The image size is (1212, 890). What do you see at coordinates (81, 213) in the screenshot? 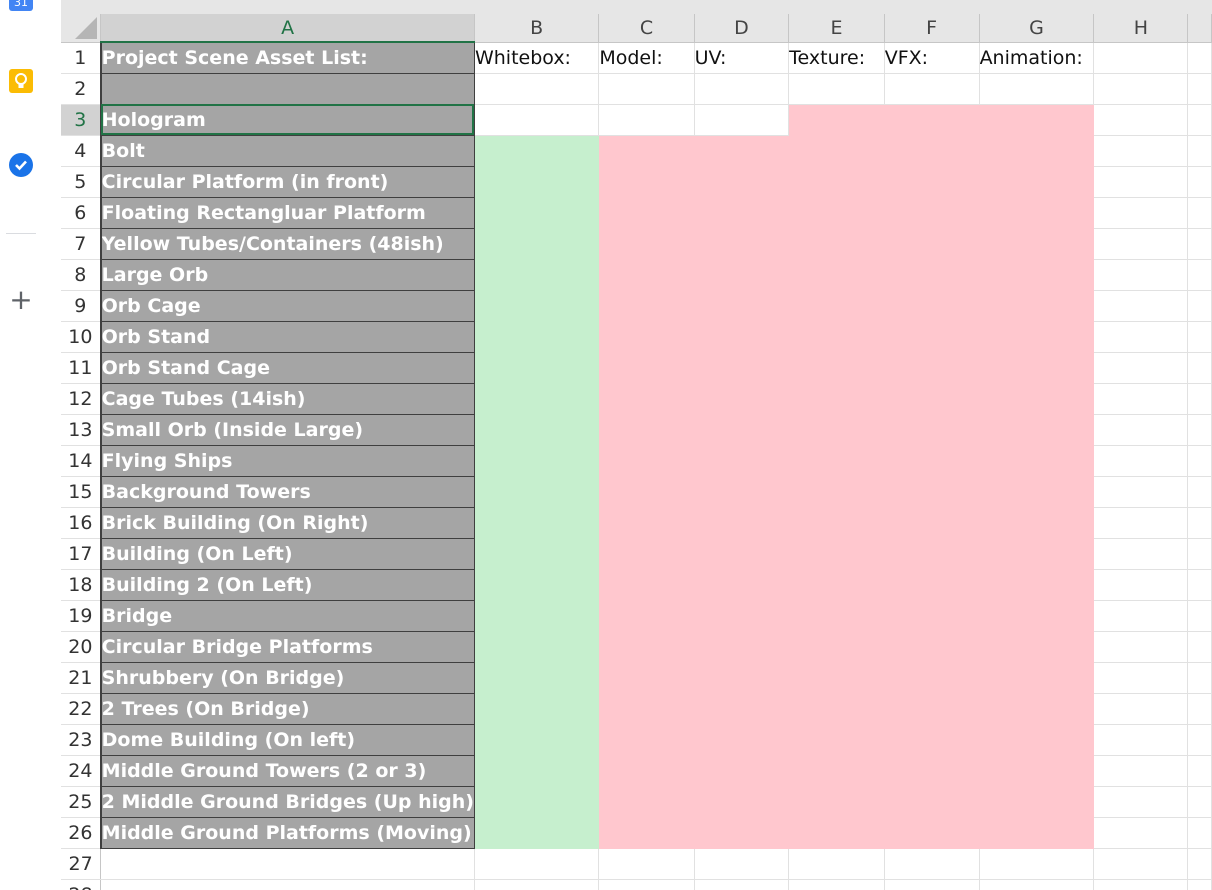
I see `row-header: 6` at bounding box center [81, 213].